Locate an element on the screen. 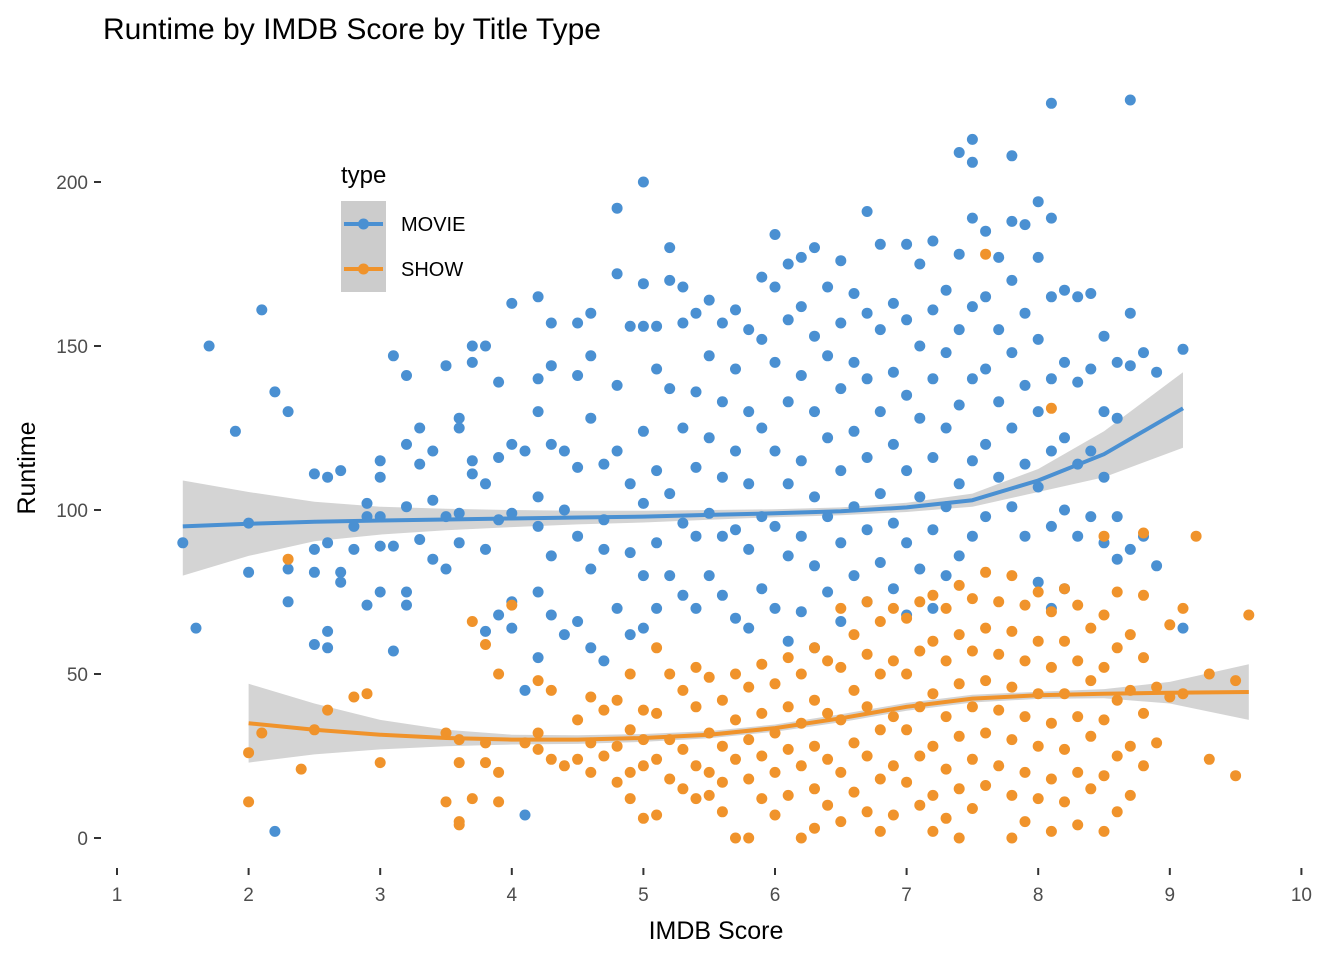 Image resolution: width=1344 pixels, height=960 pixels. legend-label-show: SHOW is located at coordinates (432, 270).